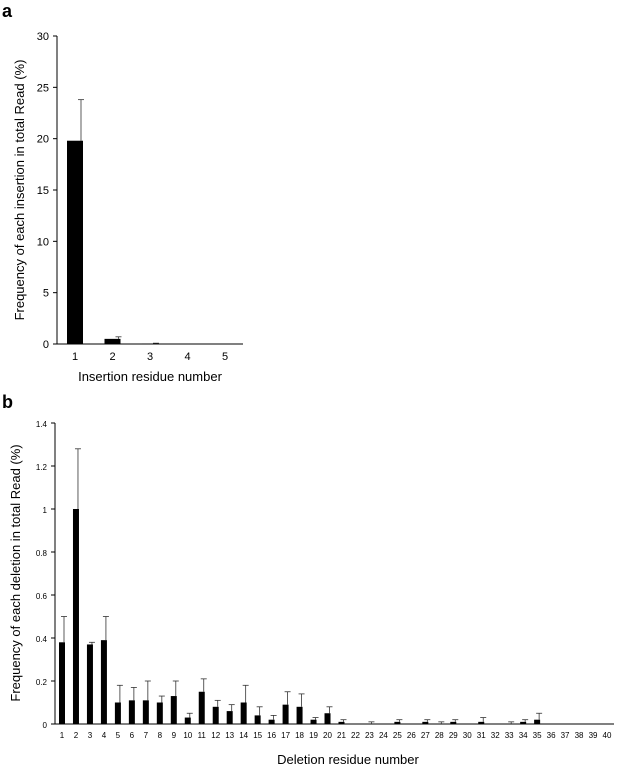  I want to click on b-x-tick-label: 22, so click(355, 735).